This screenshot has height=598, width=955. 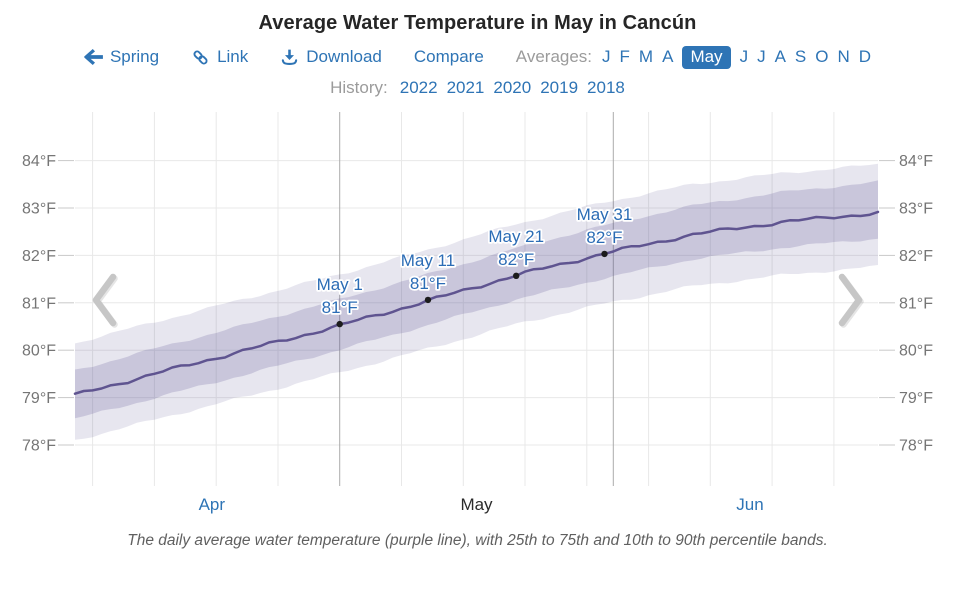 I want to click on y-axis-label-right: 83°F, so click(x=916, y=209).